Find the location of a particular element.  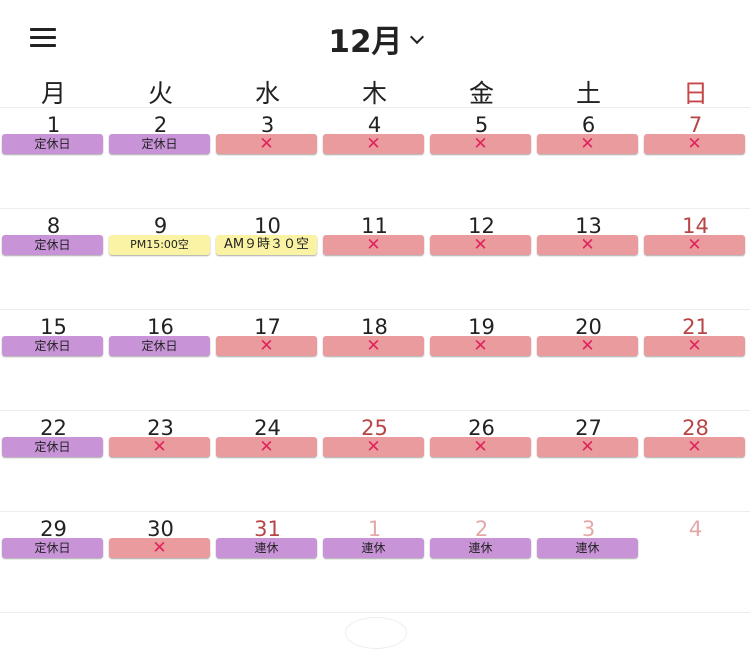

month-selector: 12月 is located at coordinates (375, 38).